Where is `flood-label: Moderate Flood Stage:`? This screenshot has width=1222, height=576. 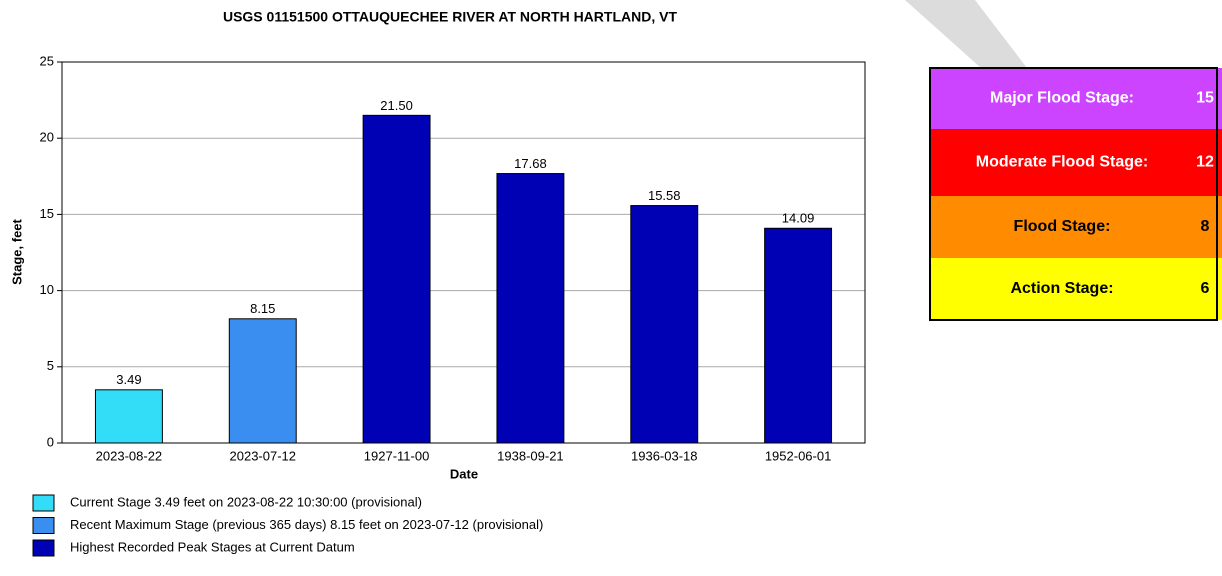 flood-label: Moderate Flood Stage: is located at coordinates (1062, 162).